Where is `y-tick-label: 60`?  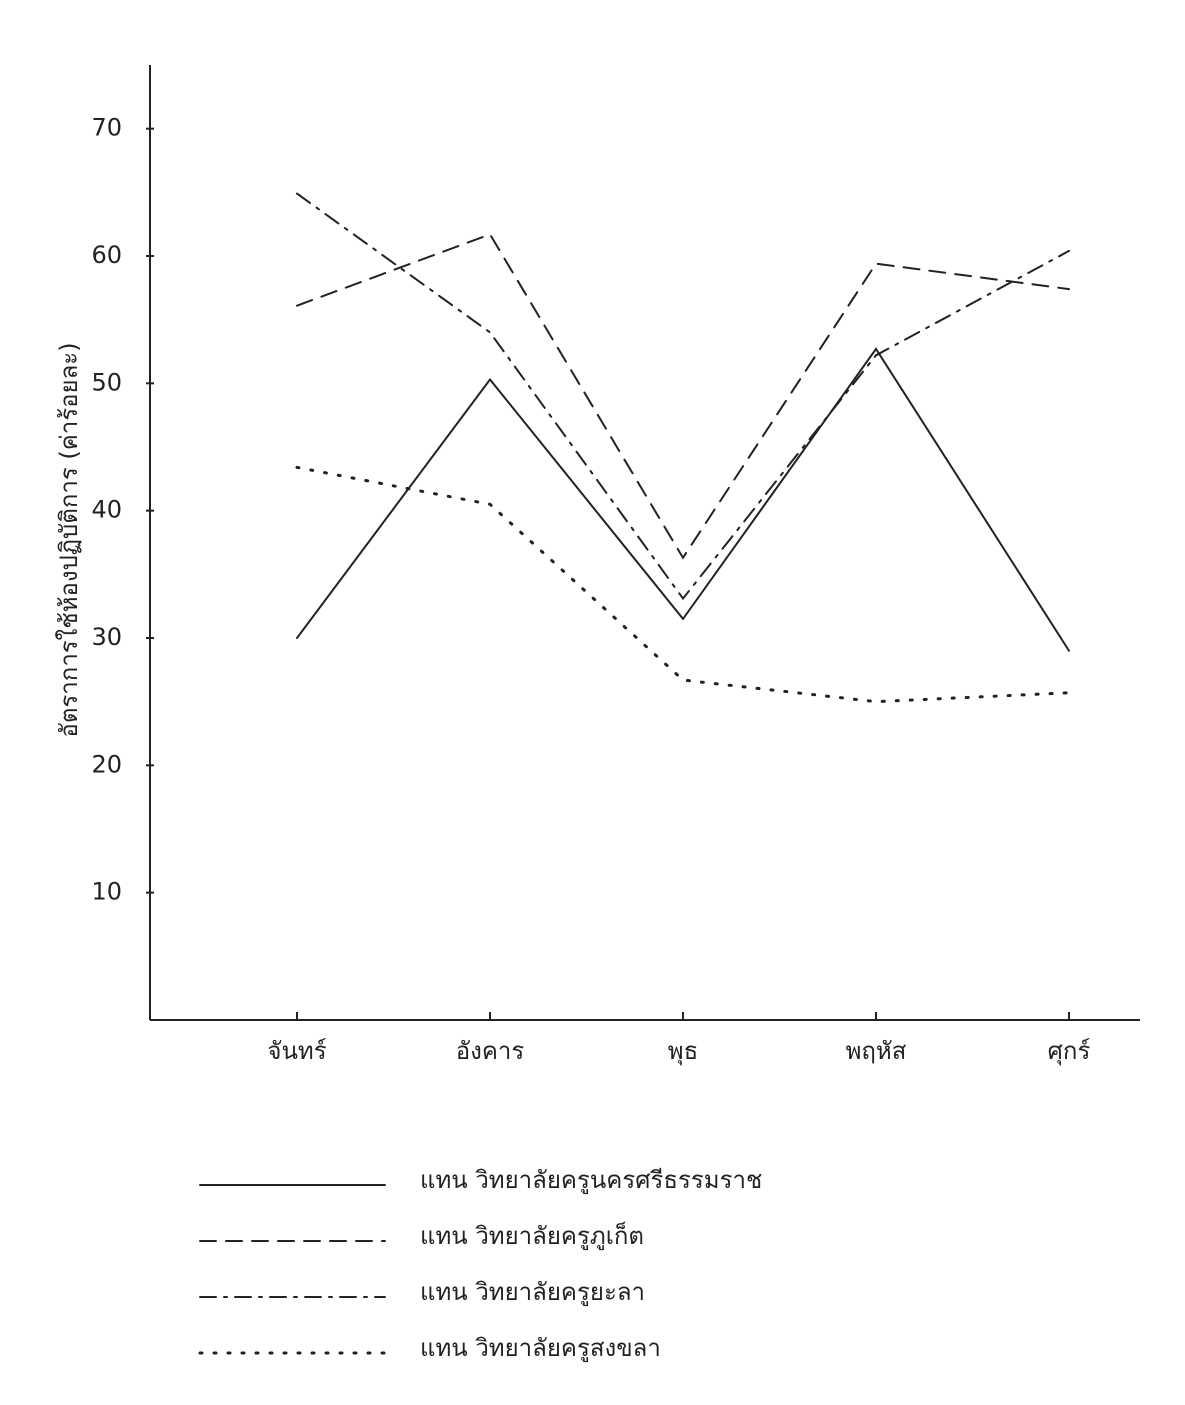 y-tick-label: 60 is located at coordinates (106, 255).